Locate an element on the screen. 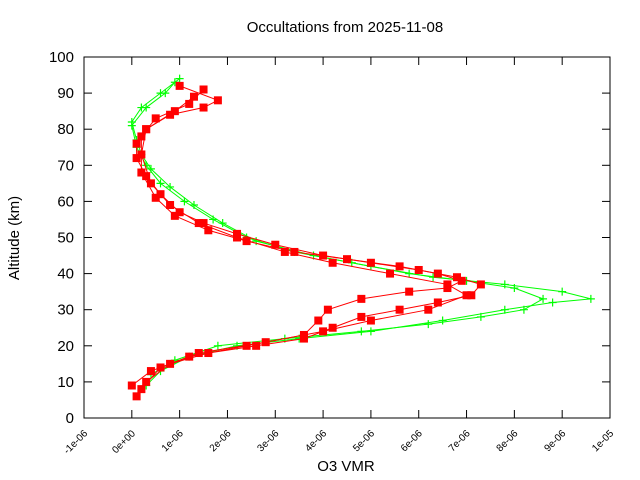 Image resolution: width=640 pixels, height=480 pixels. x-tick-label: 6e-06 is located at coordinates (412, 441).